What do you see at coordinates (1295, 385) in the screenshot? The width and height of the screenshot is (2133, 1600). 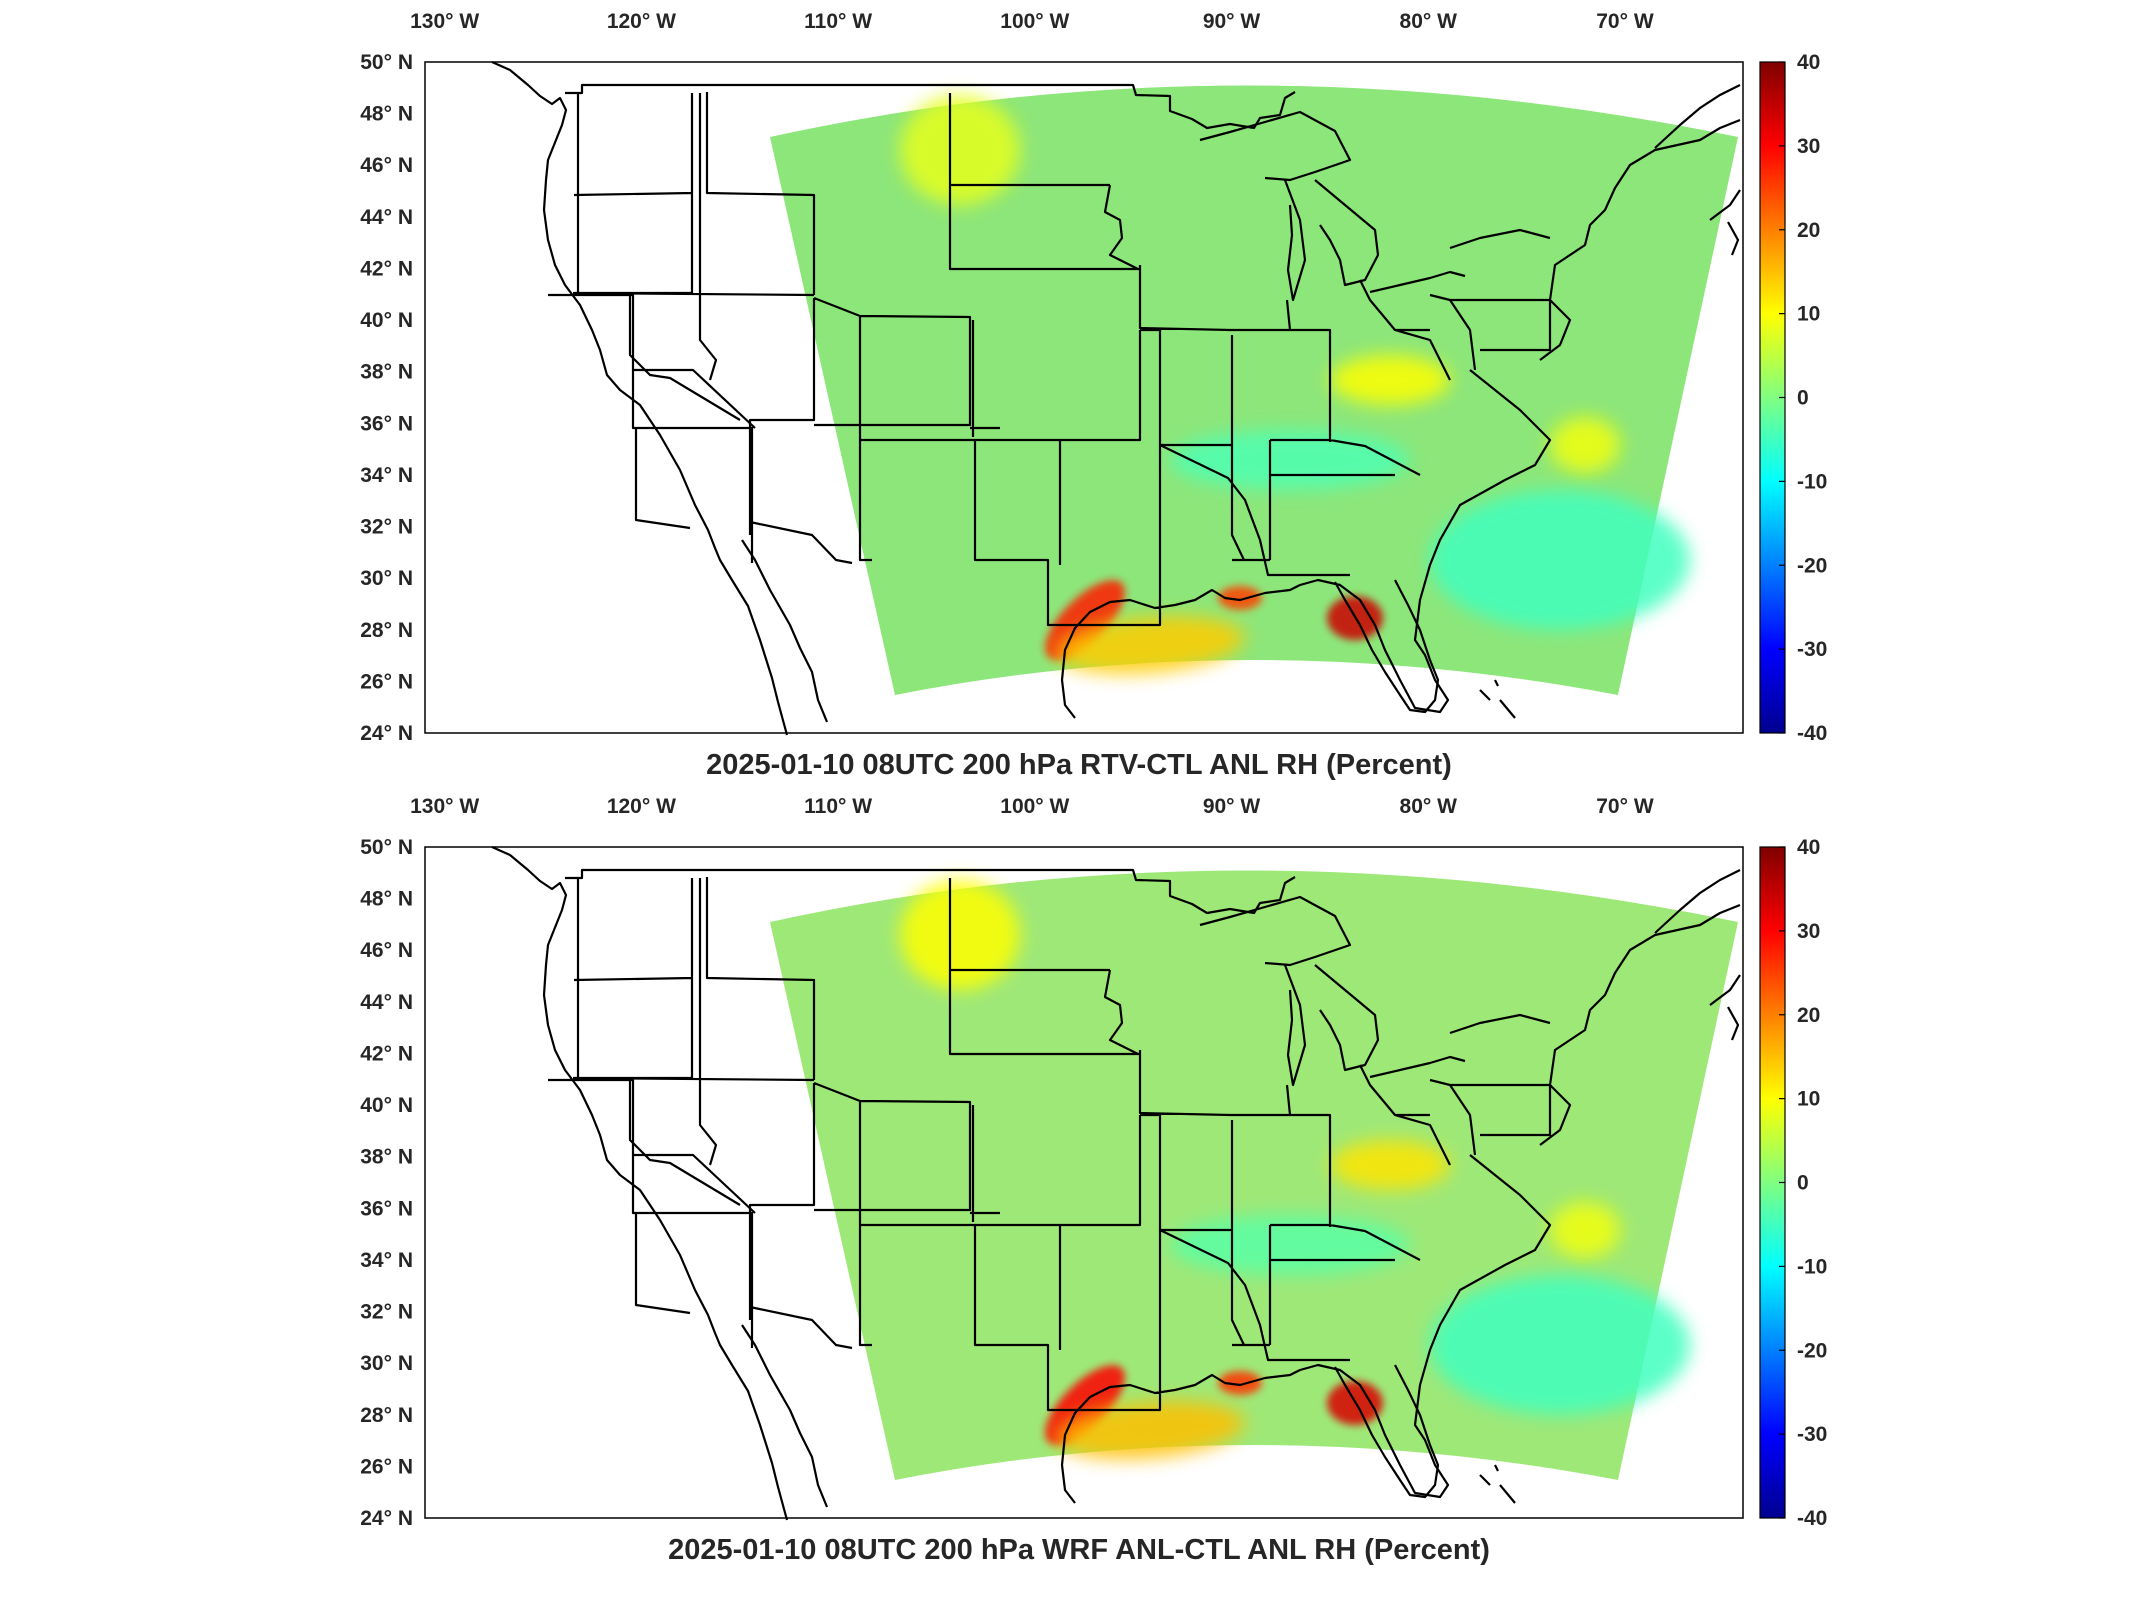 I see `anomaly-features` at bounding box center [1295, 385].